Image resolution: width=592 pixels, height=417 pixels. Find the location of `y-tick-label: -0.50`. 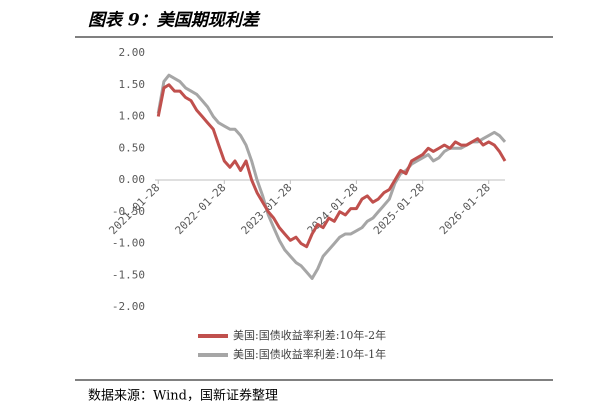

y-tick-label: -0.50 is located at coordinates (128, 211).